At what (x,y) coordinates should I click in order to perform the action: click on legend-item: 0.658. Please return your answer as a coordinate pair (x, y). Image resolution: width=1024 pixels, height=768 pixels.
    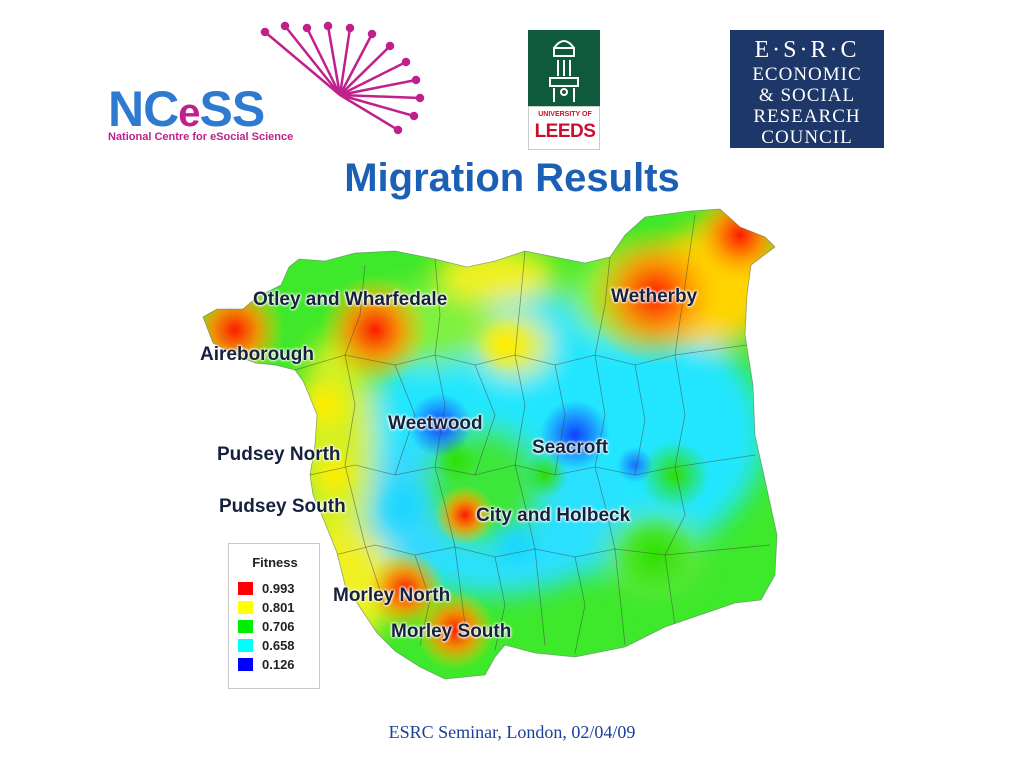
    Looking at the image, I should click on (266, 645).